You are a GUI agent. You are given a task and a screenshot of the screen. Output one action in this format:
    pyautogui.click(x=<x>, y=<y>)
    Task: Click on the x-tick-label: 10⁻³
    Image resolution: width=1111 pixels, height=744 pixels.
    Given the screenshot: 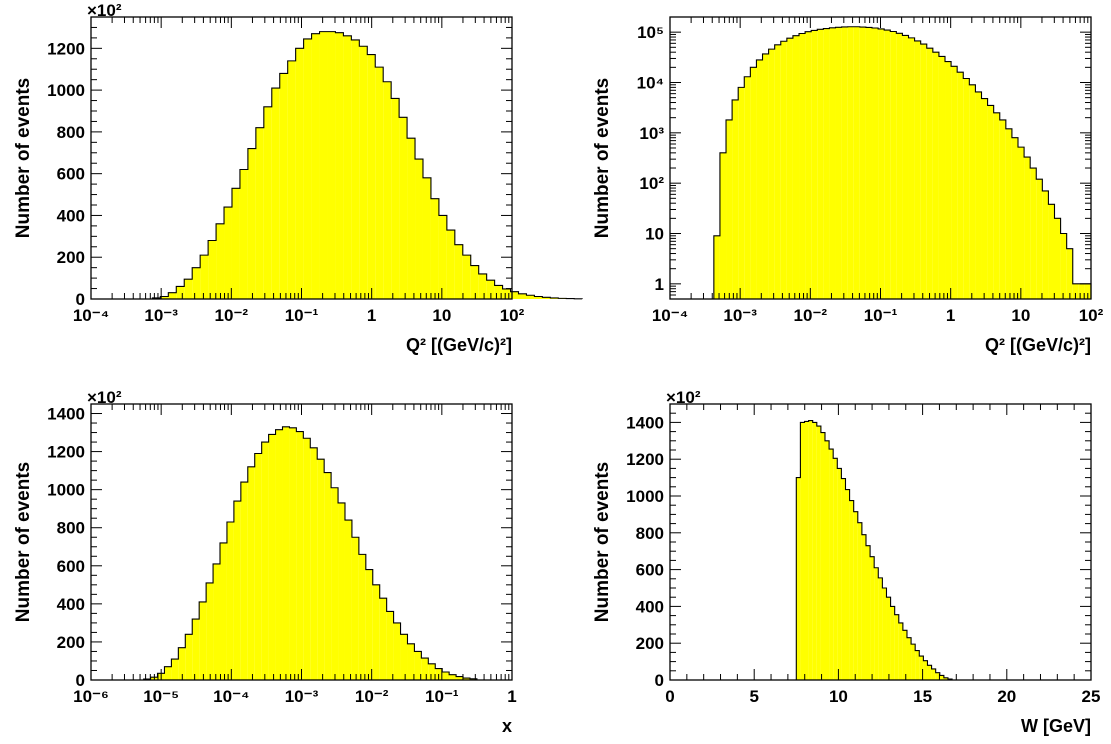 What is the action you would take?
    pyautogui.click(x=302, y=696)
    